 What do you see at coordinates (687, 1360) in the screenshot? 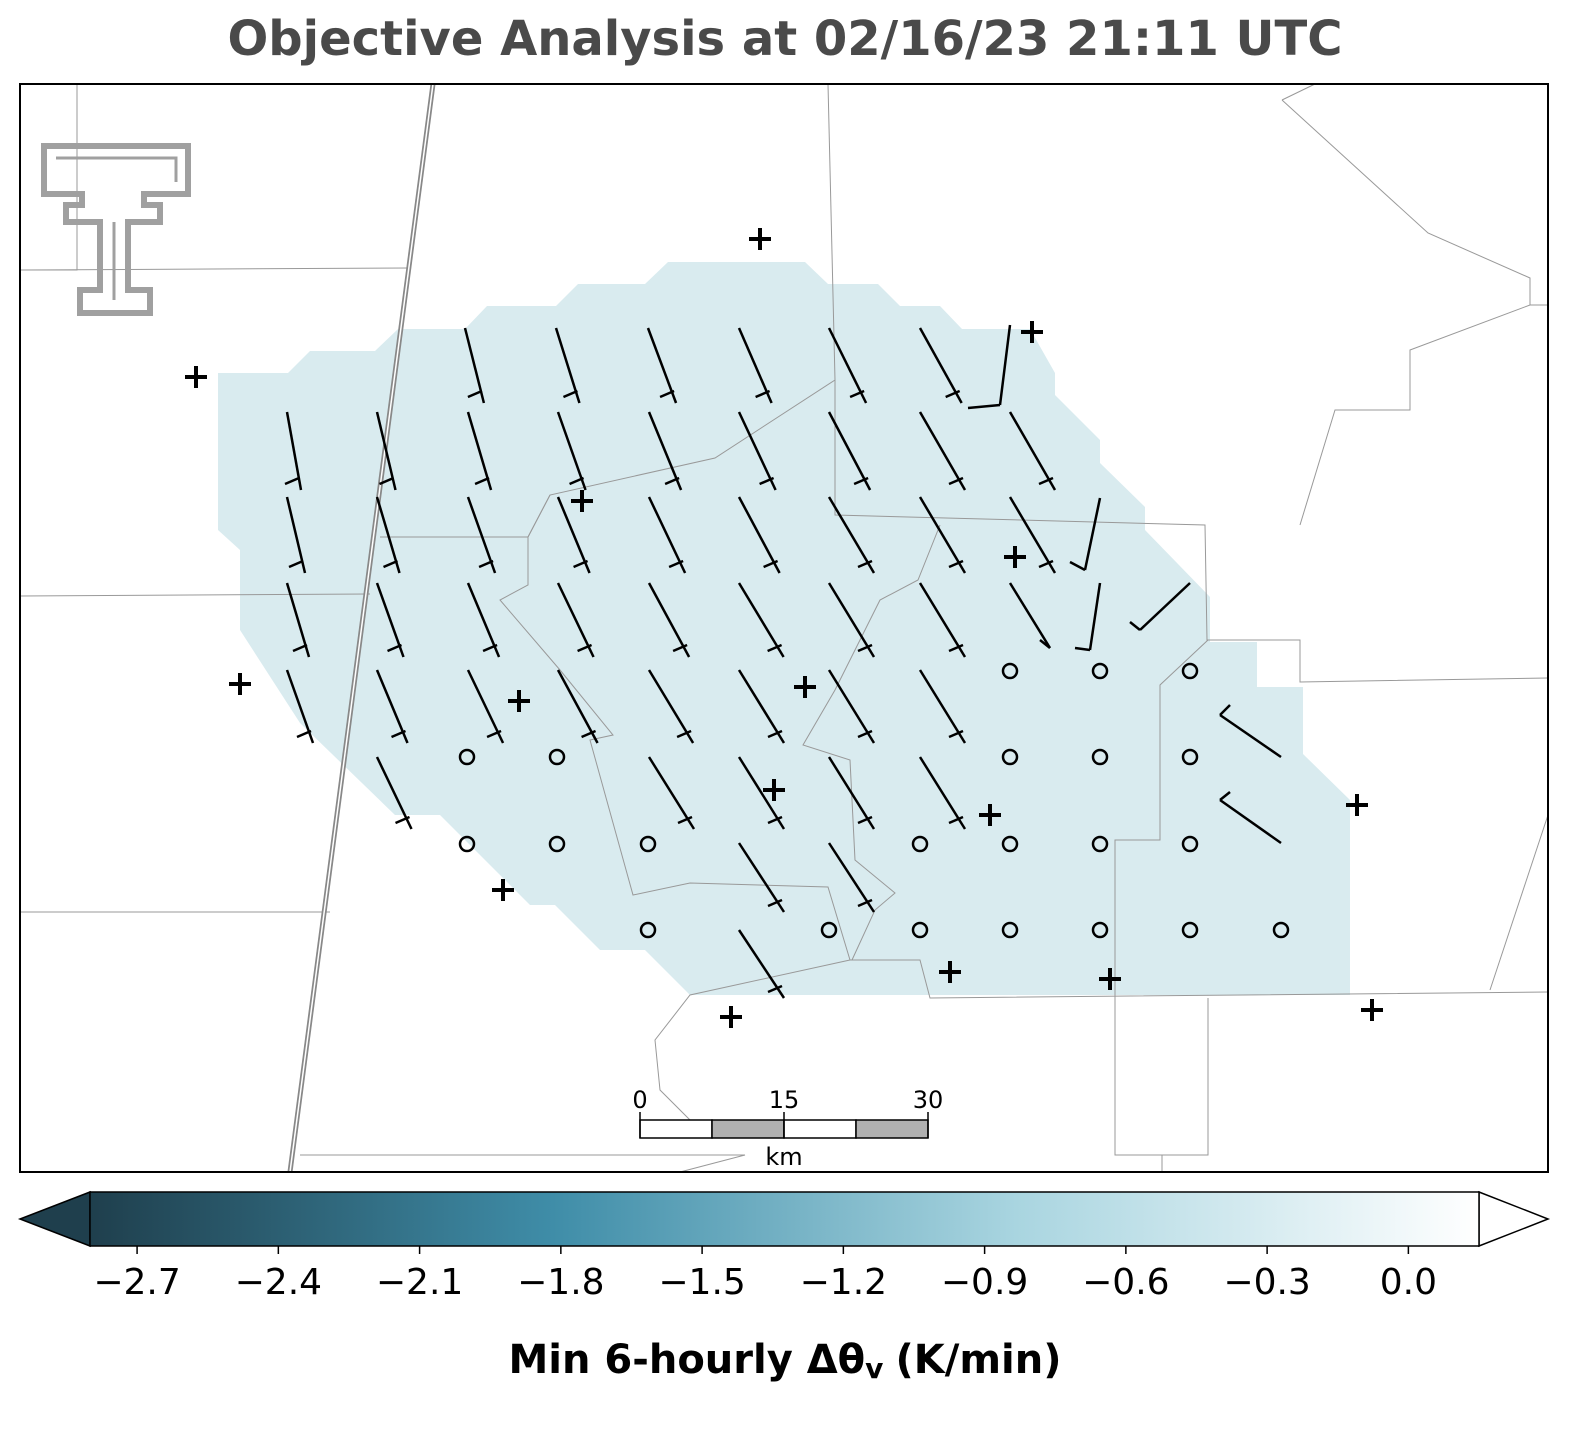
I see `colorbar-label-main: Min 6-hourly Δθ` at bounding box center [687, 1360].